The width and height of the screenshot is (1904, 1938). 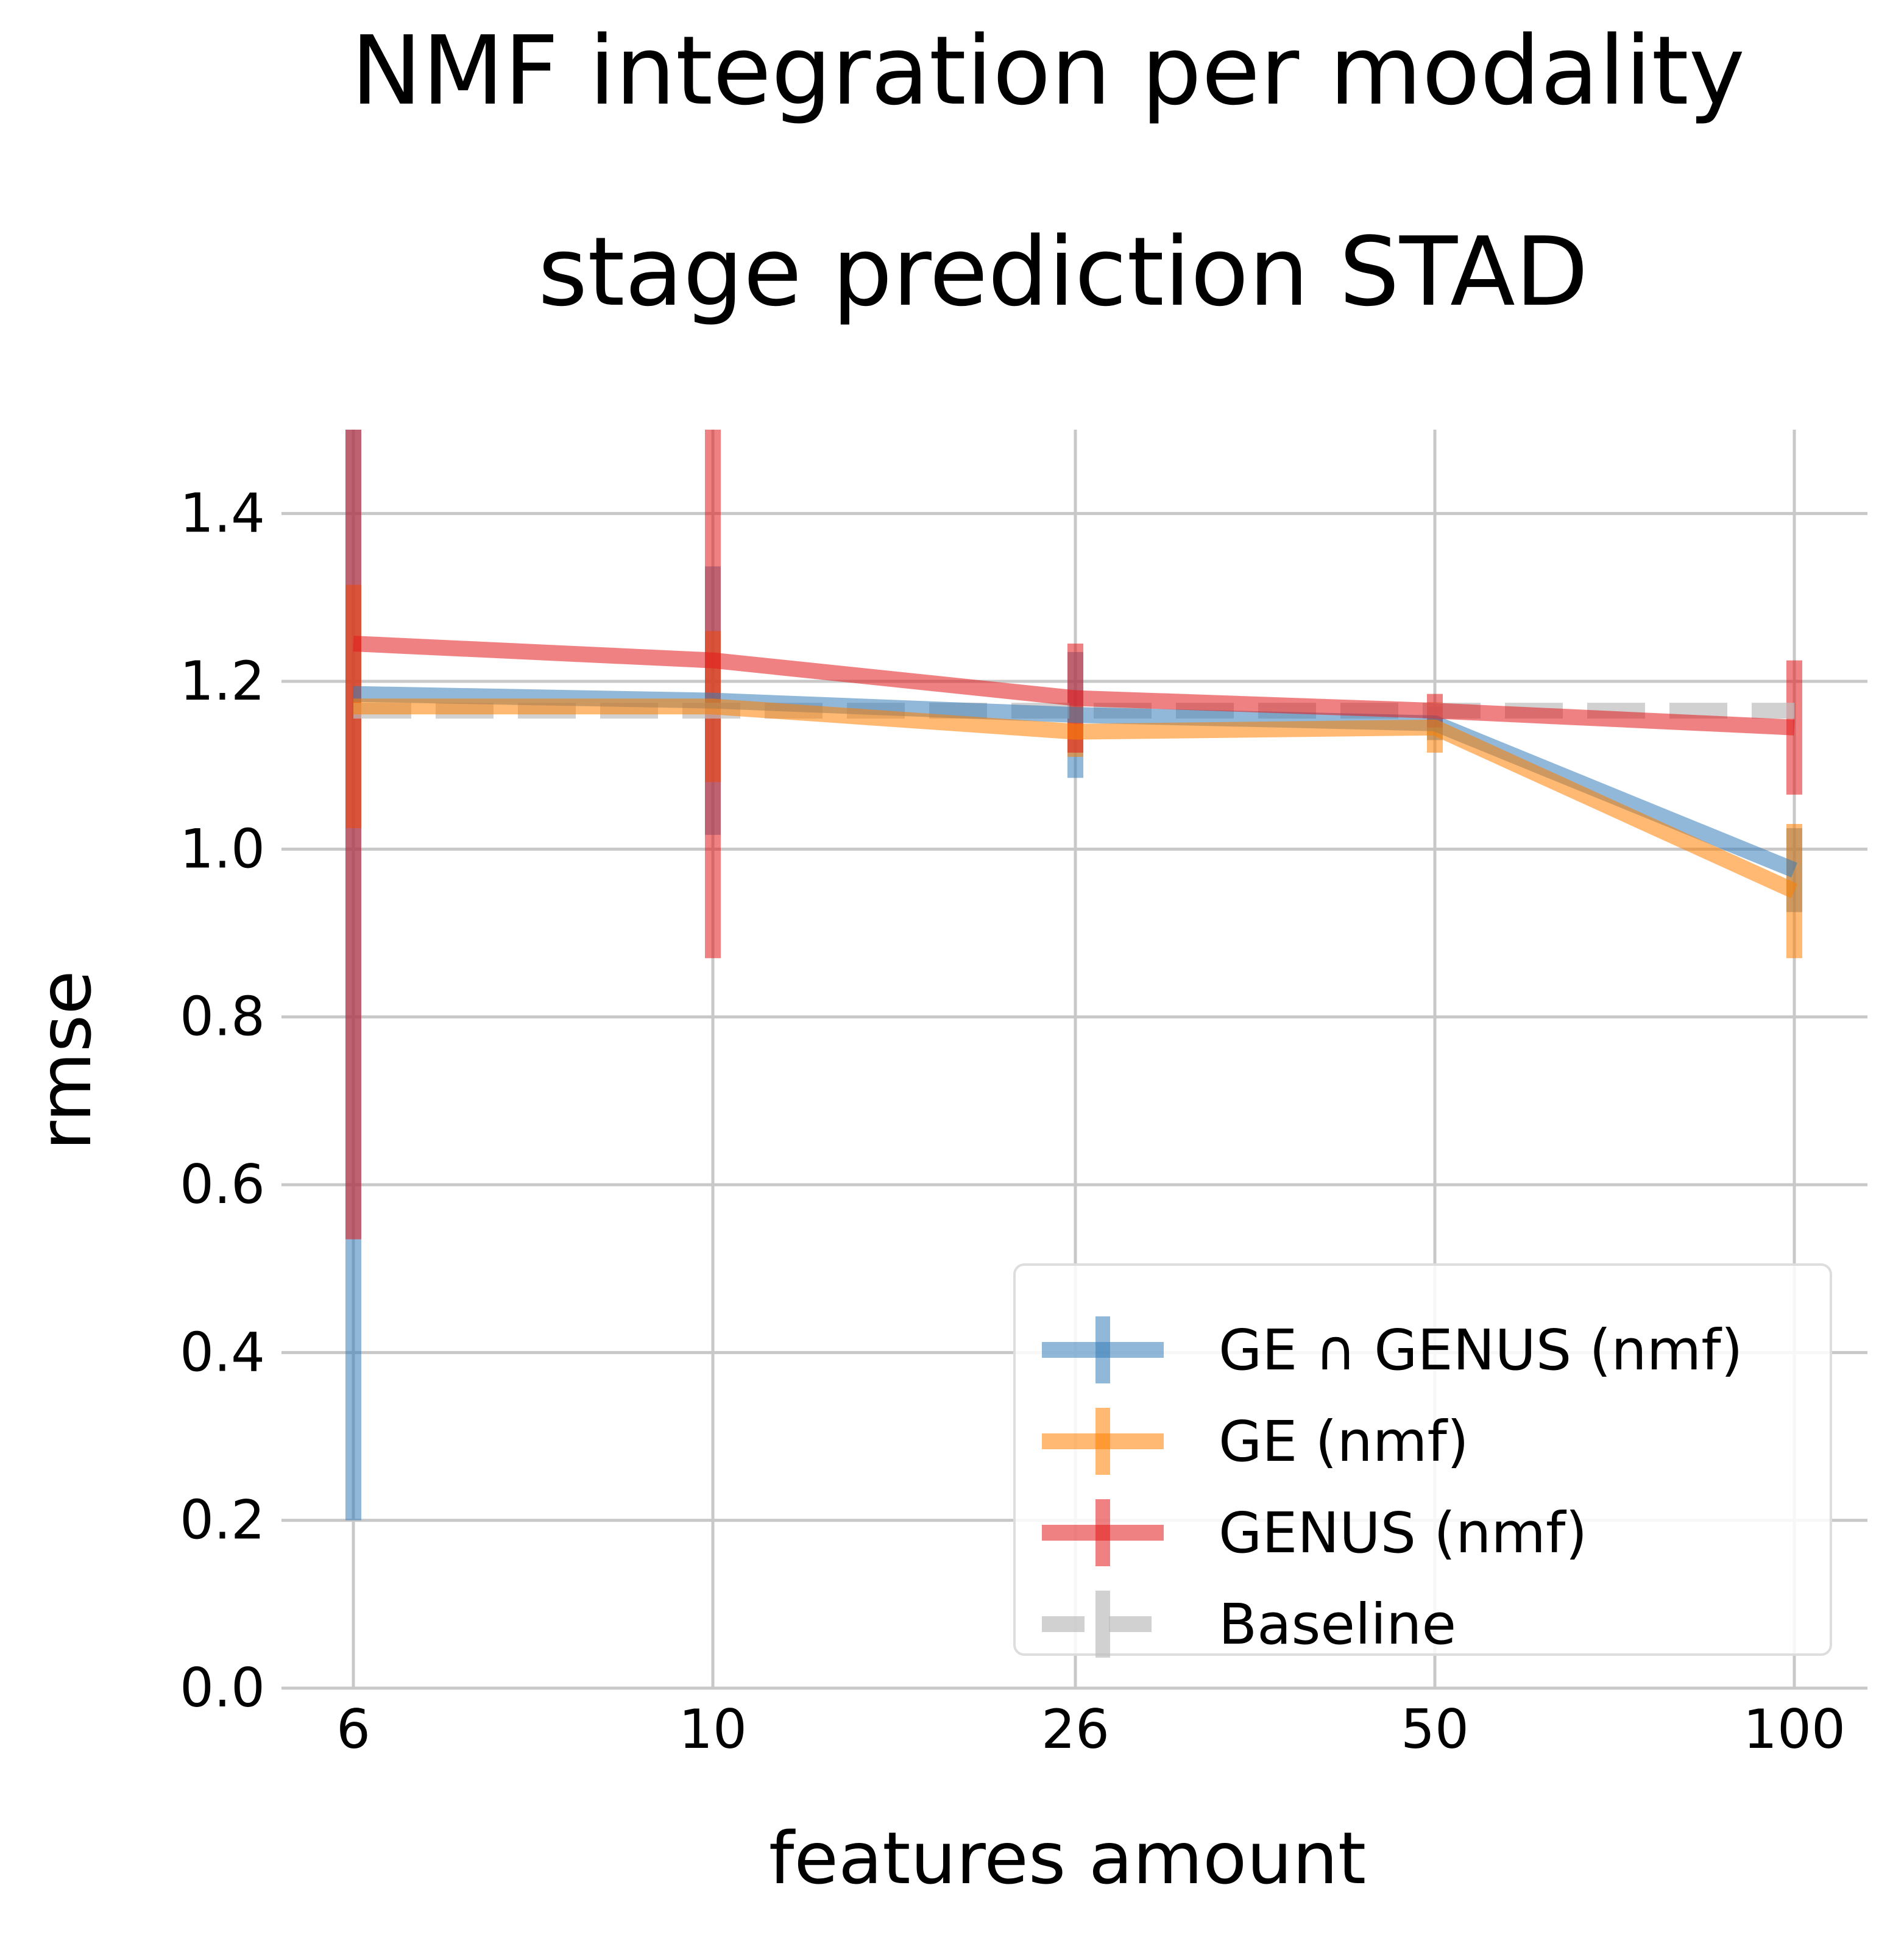 I want to click on series-lines, so click(x=1075, y=767).